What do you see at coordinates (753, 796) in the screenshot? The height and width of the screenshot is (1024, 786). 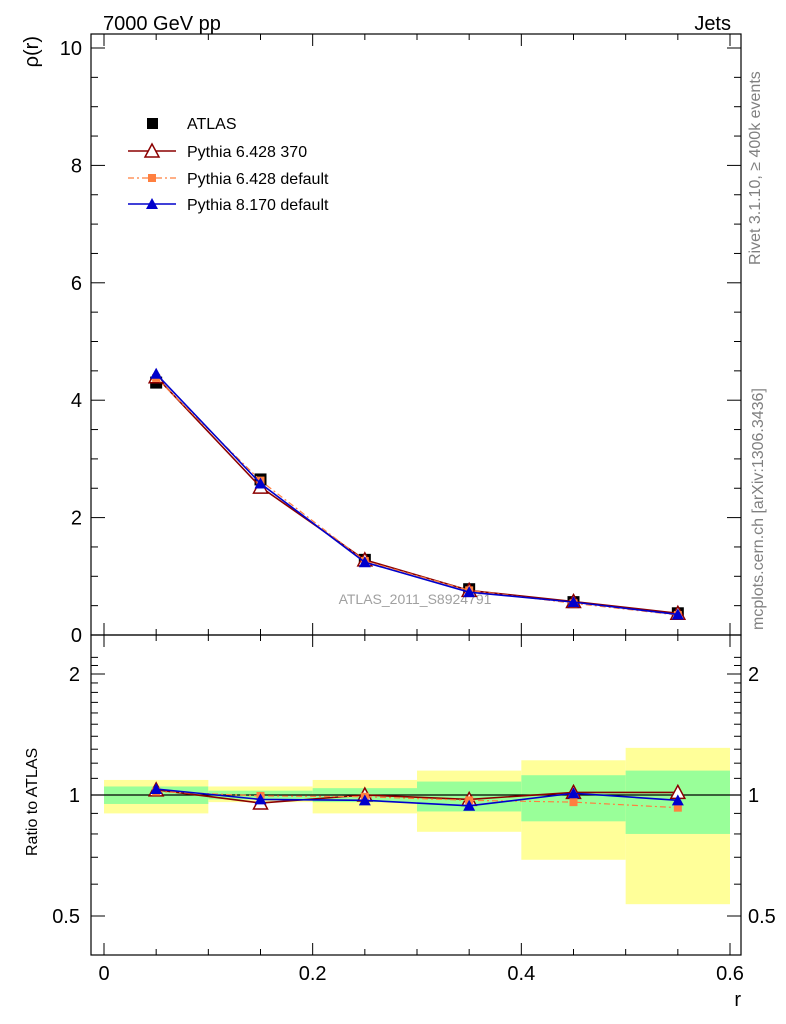 I see `ratio-y-tick-label-right: 1` at bounding box center [753, 796].